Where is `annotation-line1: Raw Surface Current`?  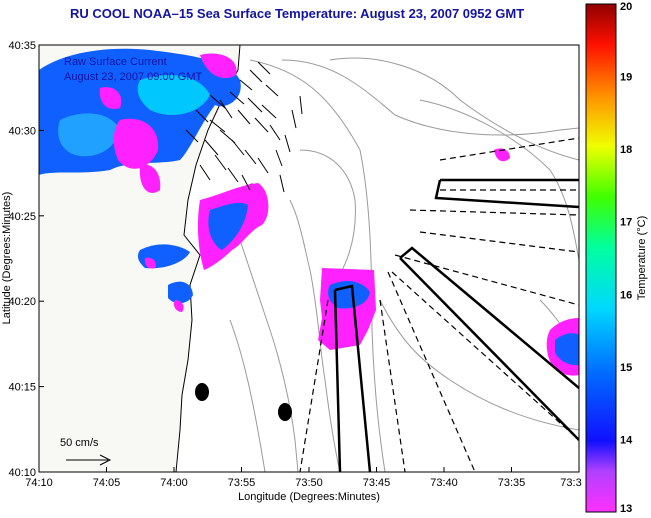 annotation-line1: Raw Surface Current is located at coordinates (115, 62).